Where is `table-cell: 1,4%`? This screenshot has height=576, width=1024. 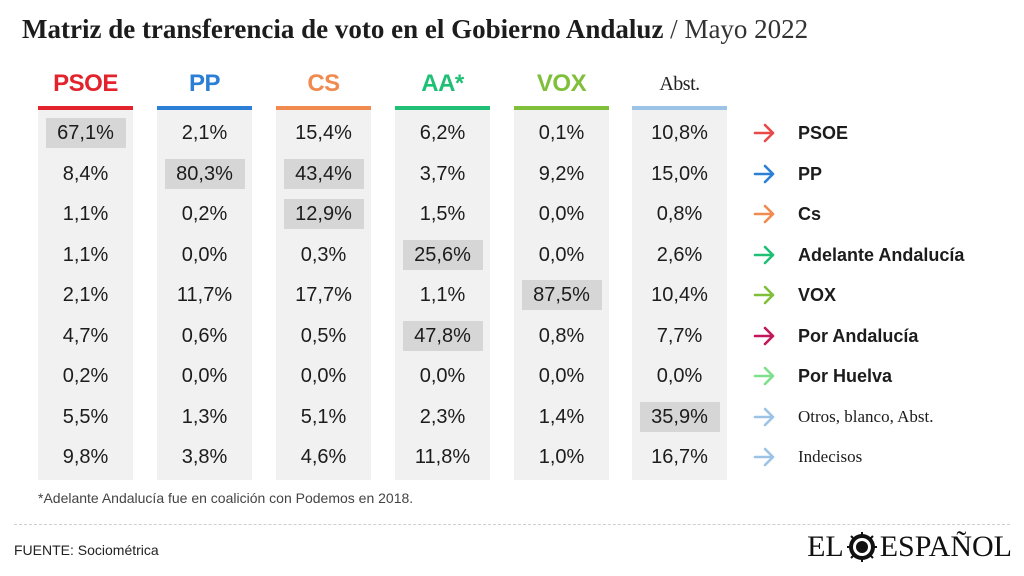 table-cell: 1,4% is located at coordinates (561, 416).